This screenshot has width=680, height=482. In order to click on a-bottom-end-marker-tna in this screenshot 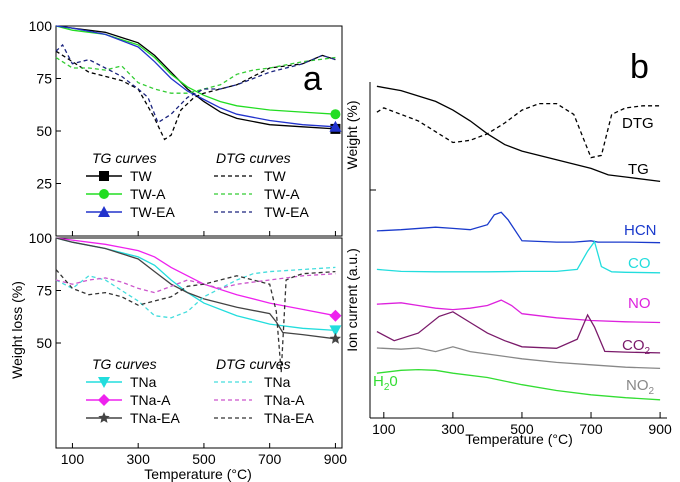, I will do `click(335, 331)`.